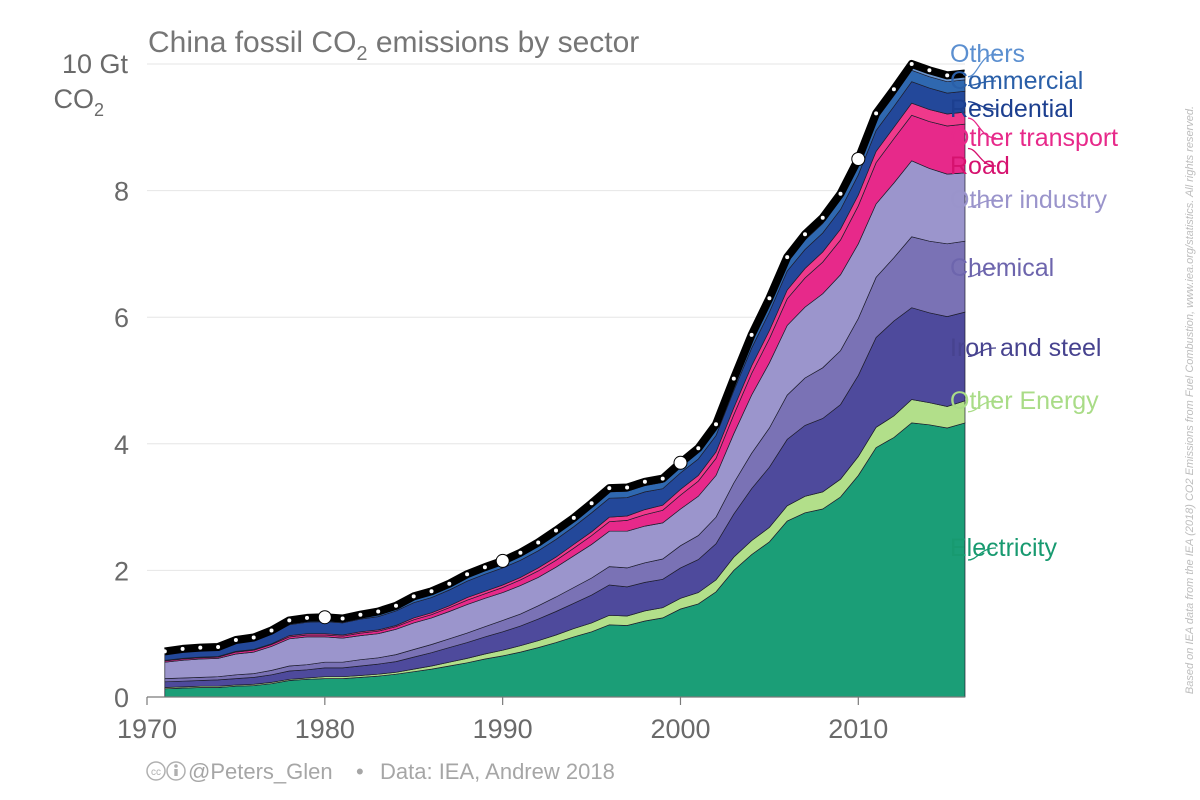  I want to click on credit-data-source: Data: IEA, Andrew 2018, so click(497, 771).